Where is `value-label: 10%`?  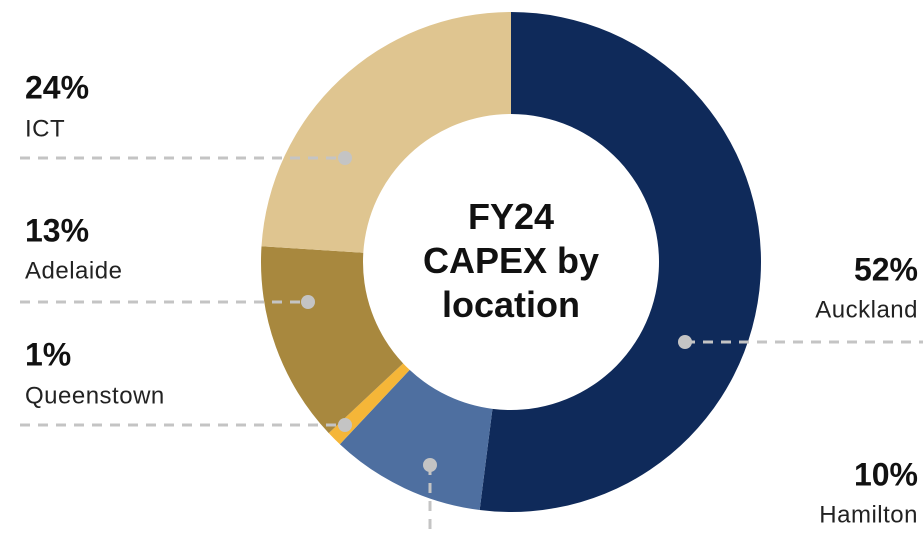
value-label: 10% is located at coordinates (886, 474).